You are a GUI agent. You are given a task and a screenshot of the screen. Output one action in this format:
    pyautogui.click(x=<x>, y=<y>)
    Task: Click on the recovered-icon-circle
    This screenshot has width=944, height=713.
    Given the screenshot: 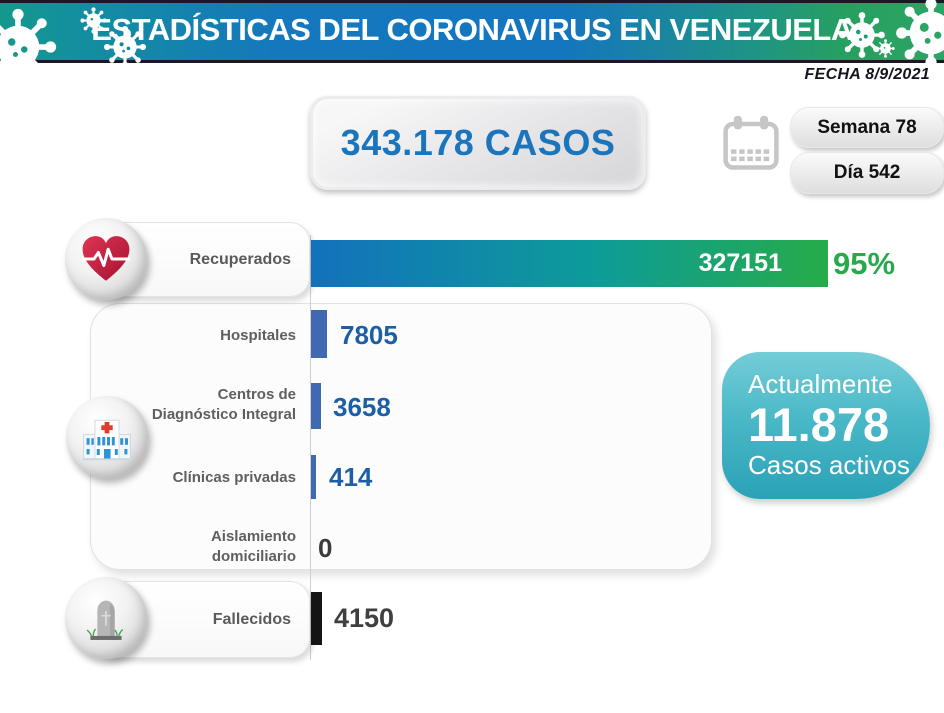 What is the action you would take?
    pyautogui.click(x=106, y=259)
    